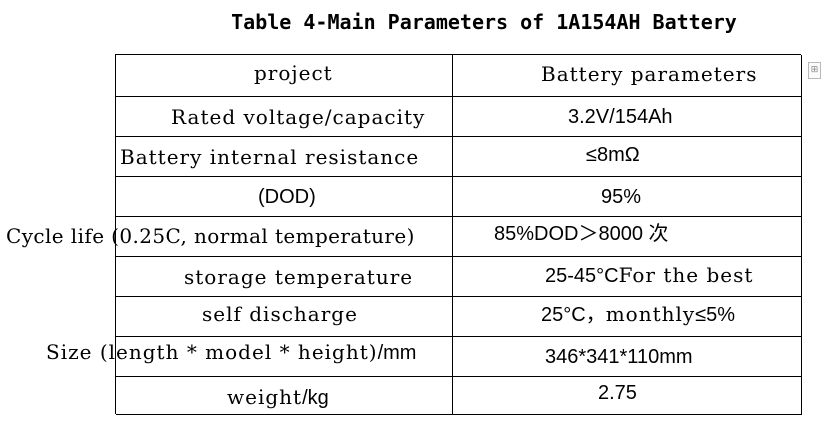 This screenshot has height=429, width=823. I want to click on value-cell: ≤8mΩ, so click(627, 157).